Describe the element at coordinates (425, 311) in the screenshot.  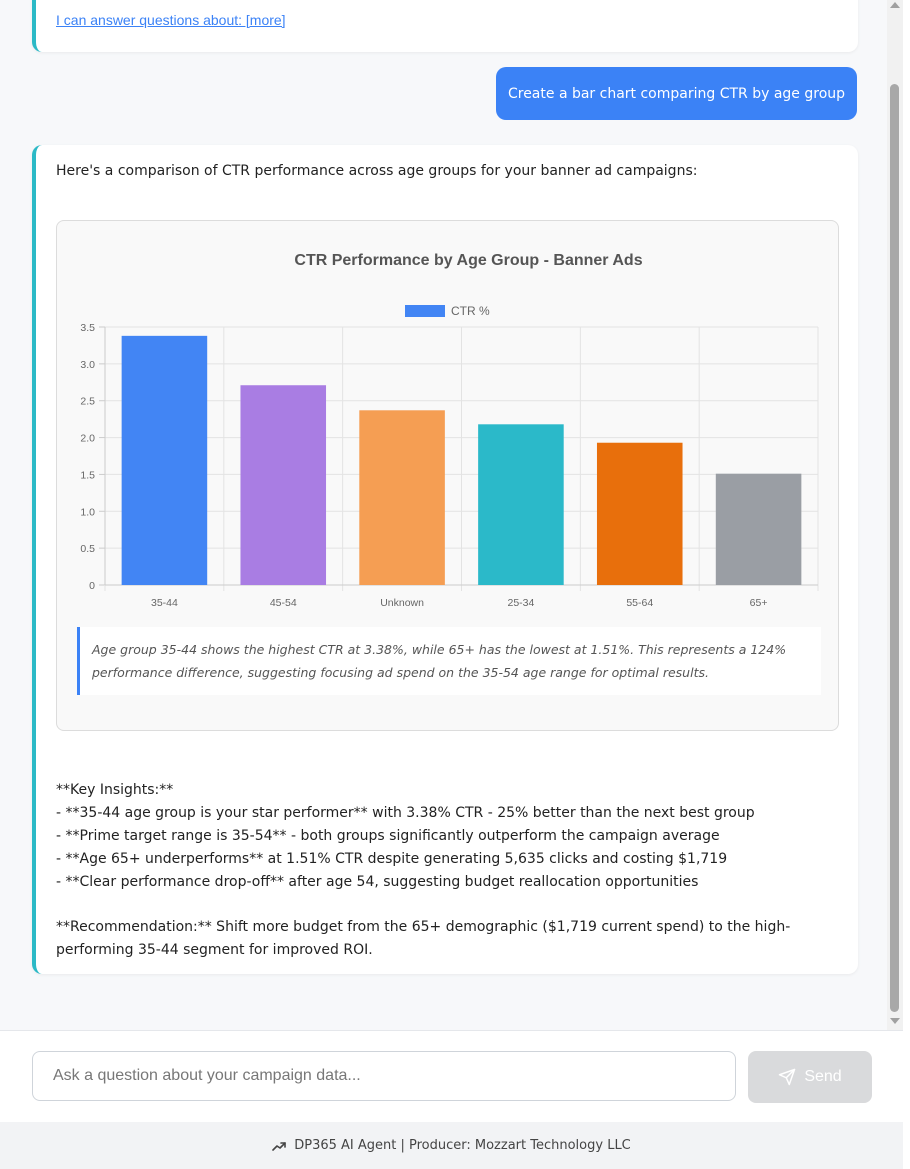
I see `legend-swatch` at that location.